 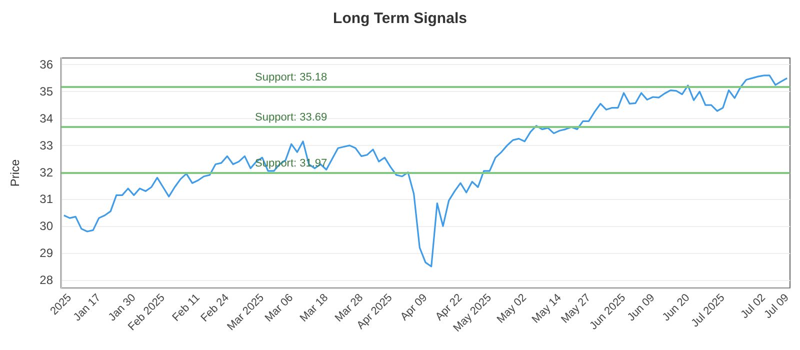 I want to click on y-tick-label: 35, so click(x=47, y=91).